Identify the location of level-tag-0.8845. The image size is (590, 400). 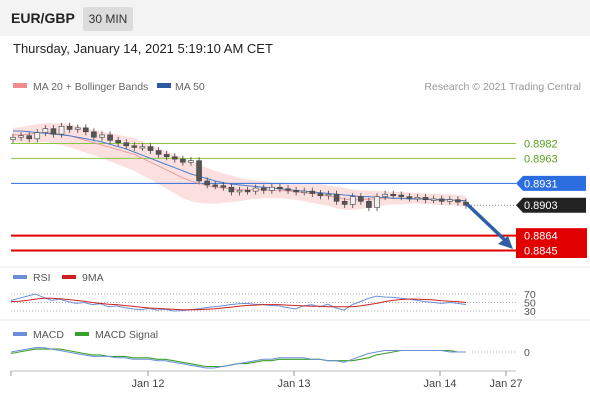
(551, 250).